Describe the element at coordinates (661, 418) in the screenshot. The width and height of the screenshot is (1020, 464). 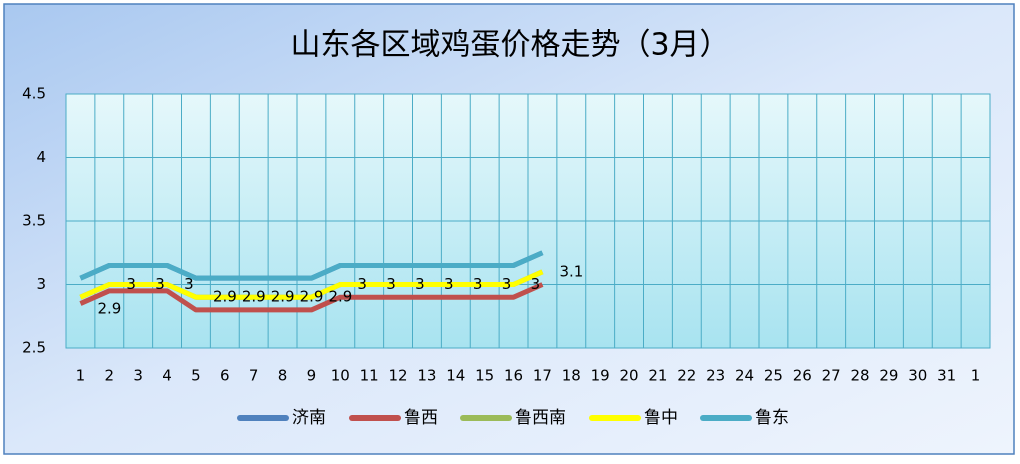
I see `legend-label: 鲁中` at that location.